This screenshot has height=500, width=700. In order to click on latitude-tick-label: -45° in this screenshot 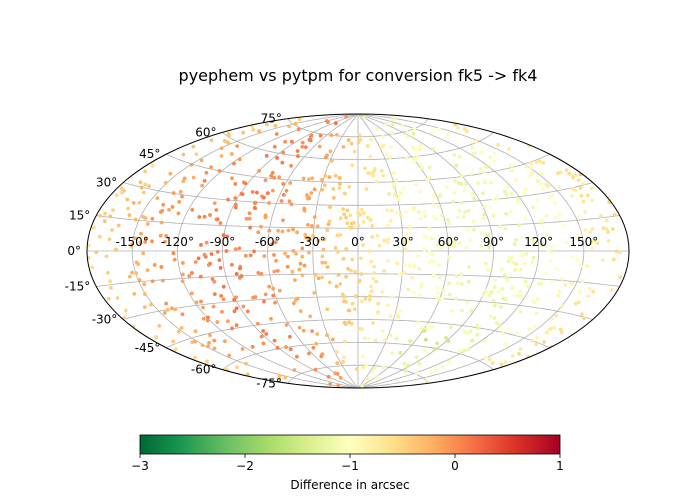, I will do `click(148, 348)`.